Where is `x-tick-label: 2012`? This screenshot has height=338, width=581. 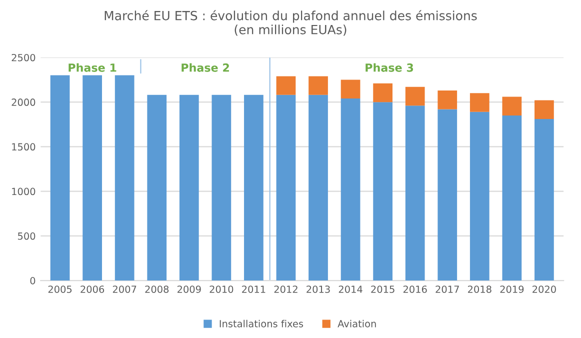
x-tick-label: 2012 is located at coordinates (286, 289).